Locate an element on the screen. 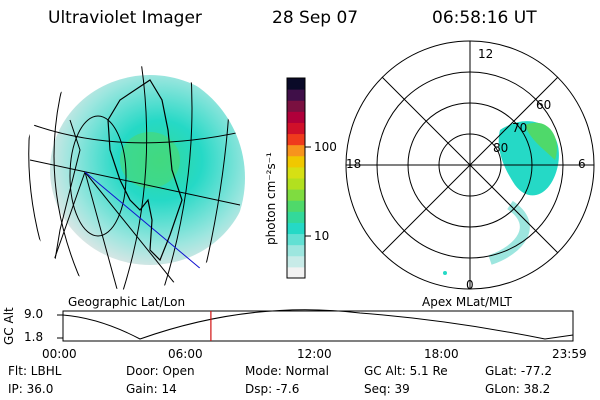 This screenshot has width=600, height=400. timeline-y-tick-9: 9.0 is located at coordinates (34, 314).